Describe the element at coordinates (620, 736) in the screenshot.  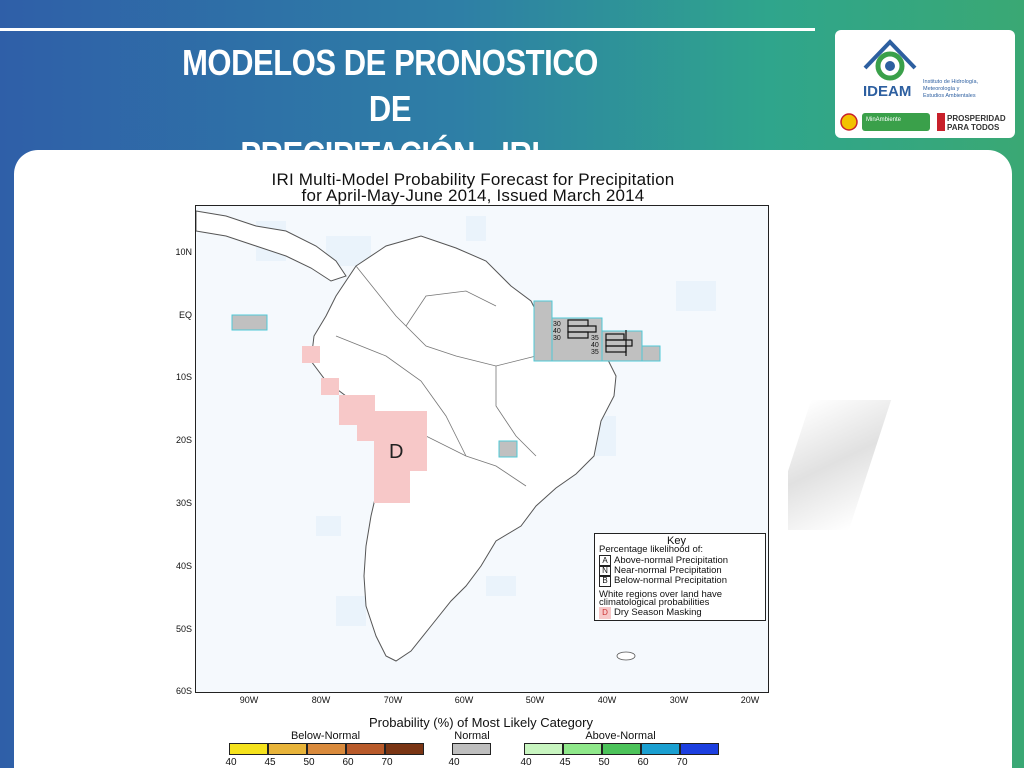
I see `legend-above-label: Above-Normal` at that location.